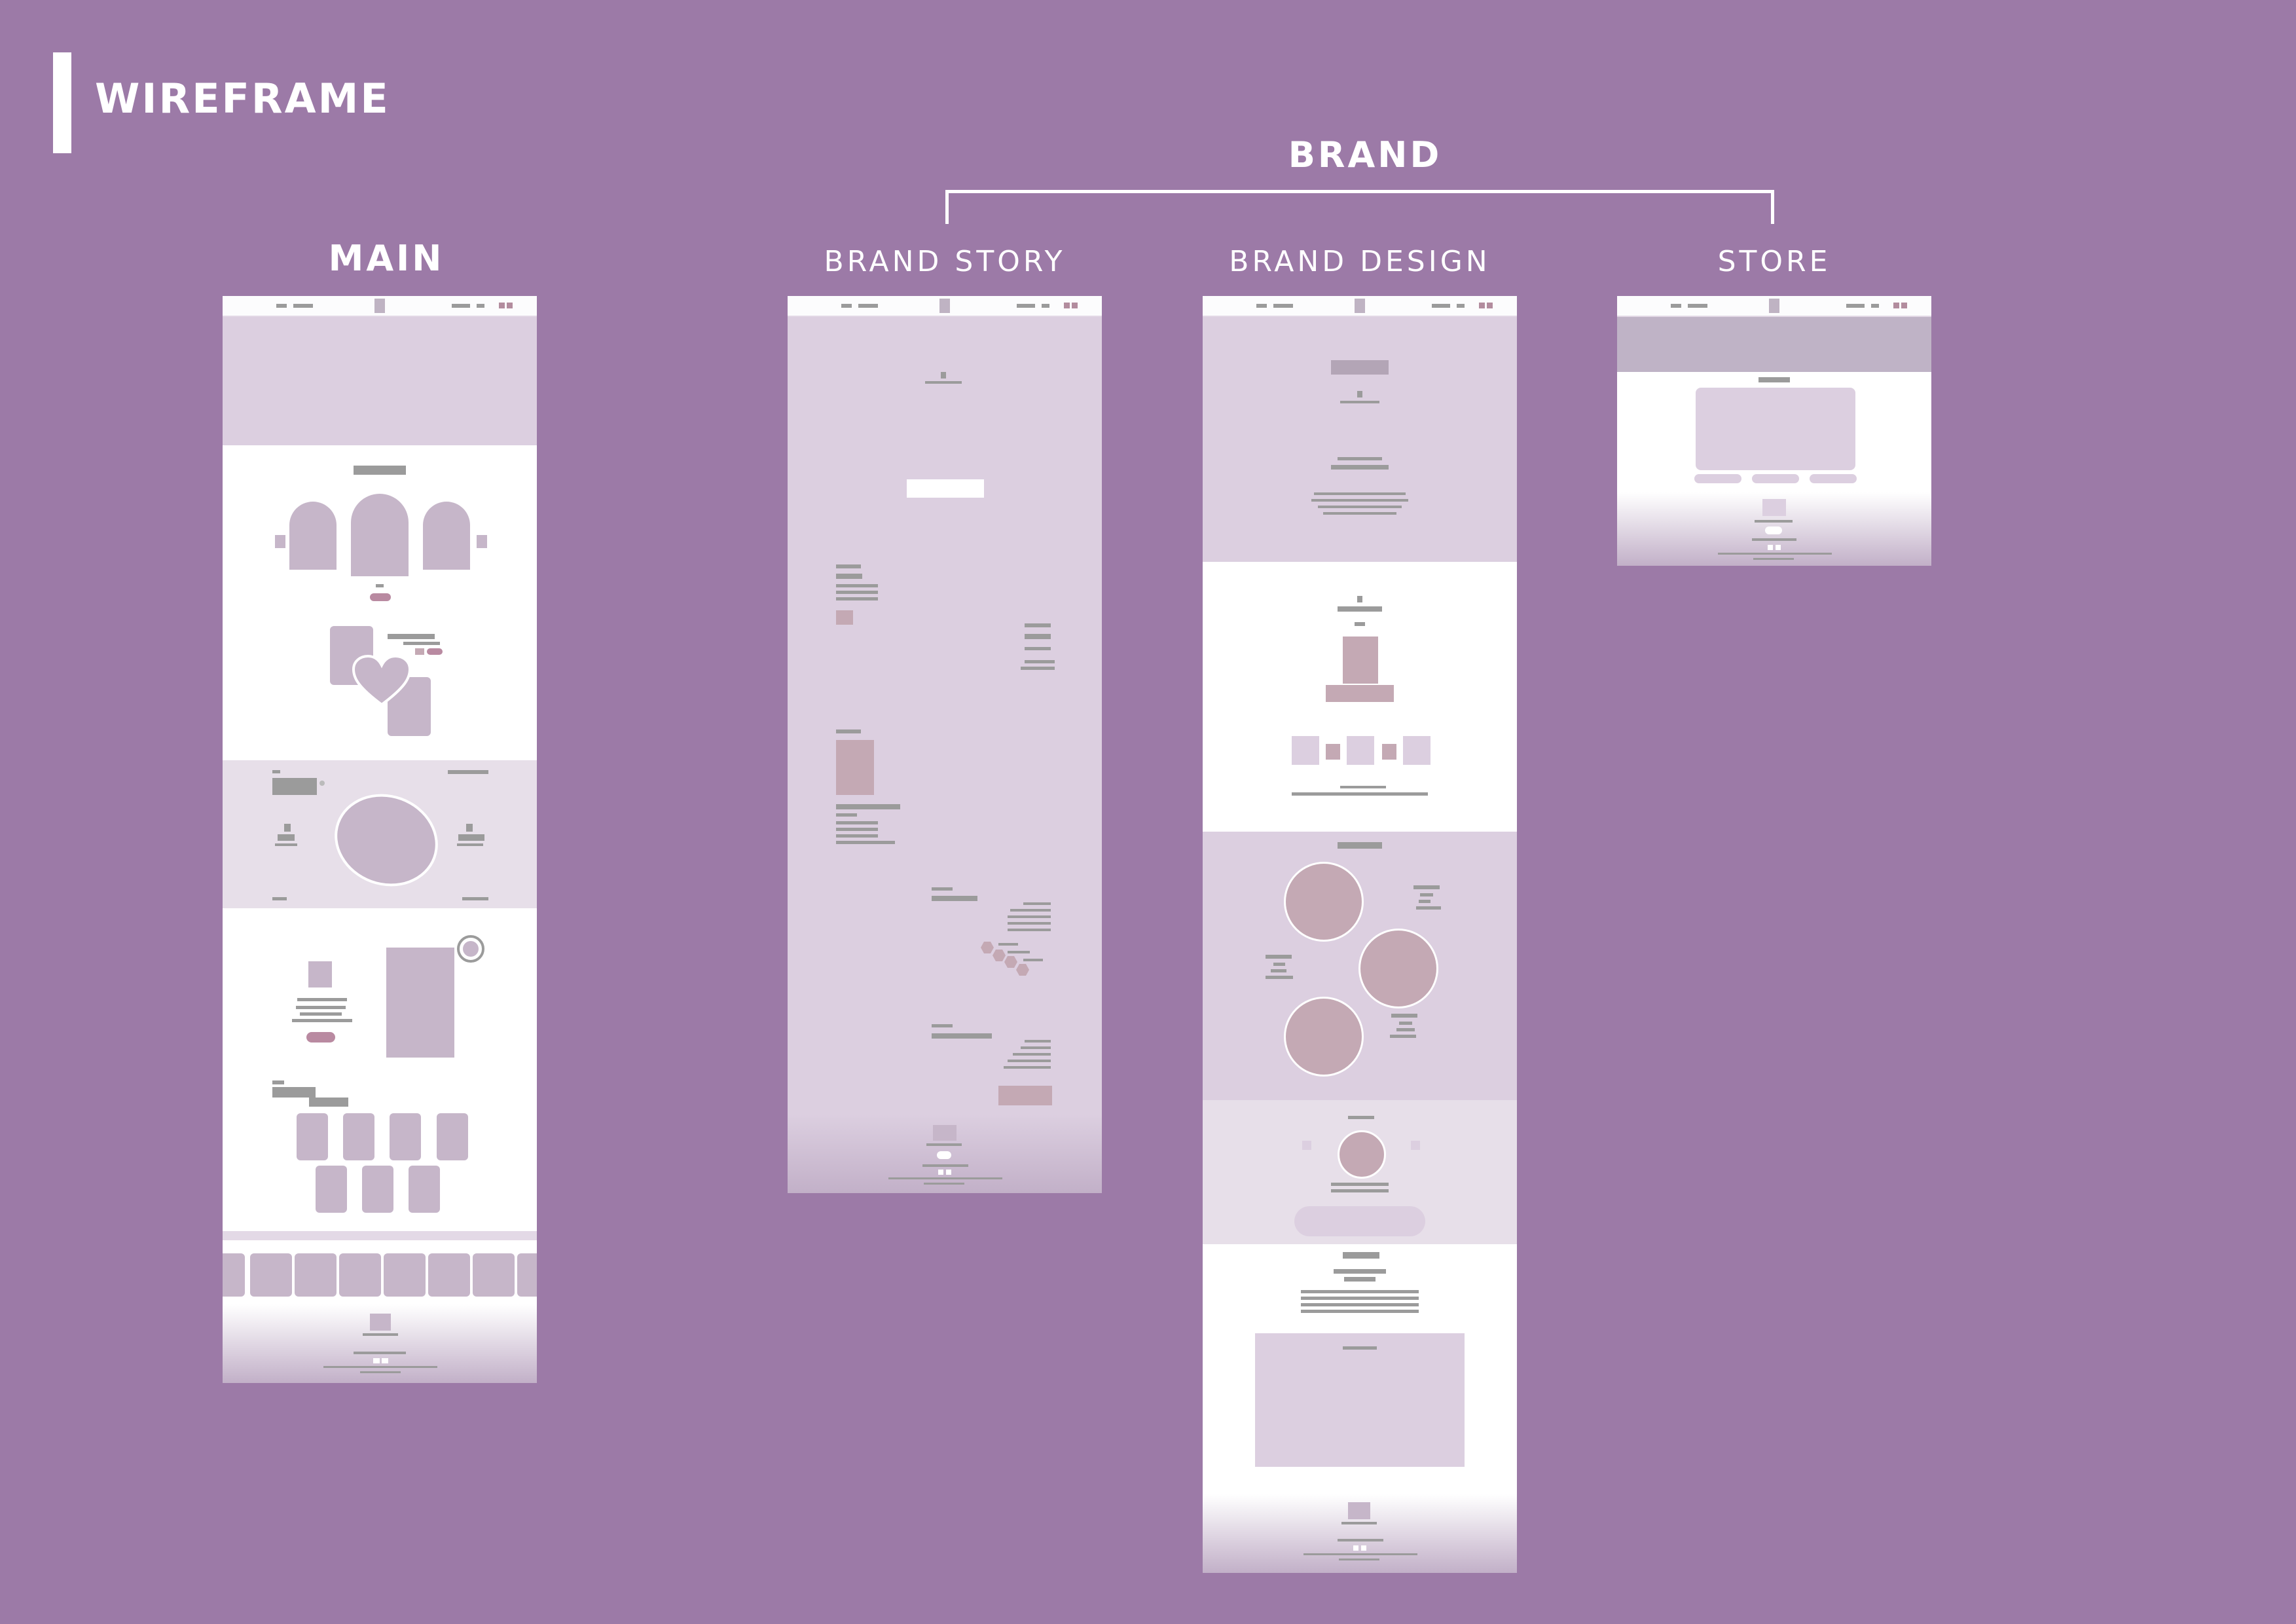  I want to click on brand-design-wireframe, so click(1360, 934).